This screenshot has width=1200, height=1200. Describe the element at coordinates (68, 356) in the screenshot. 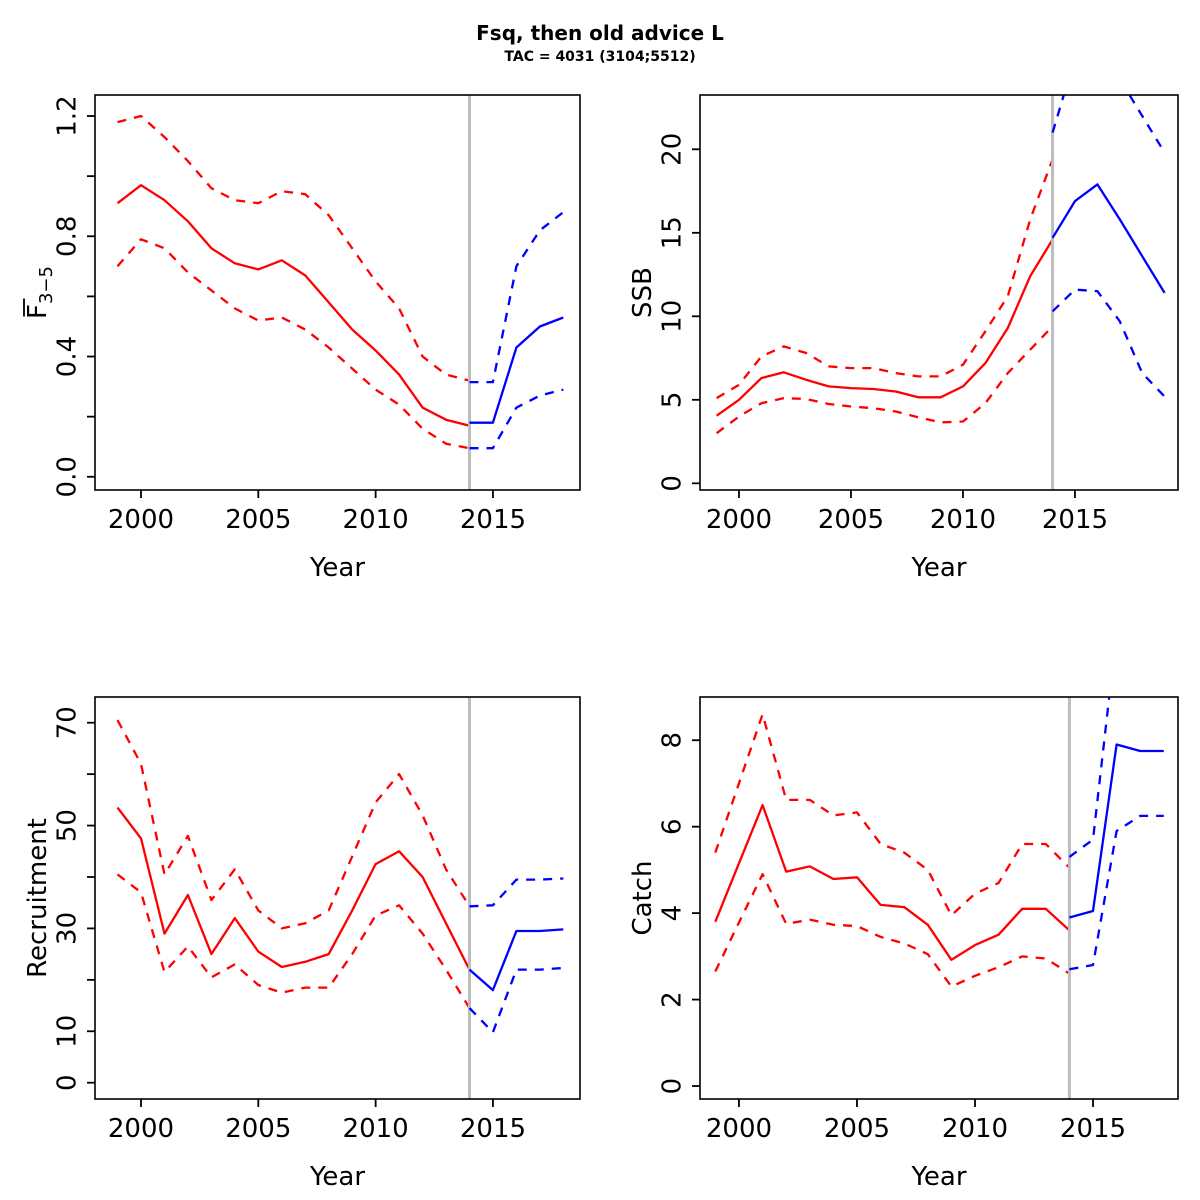

I see `y-tick-label: 0.4` at that location.